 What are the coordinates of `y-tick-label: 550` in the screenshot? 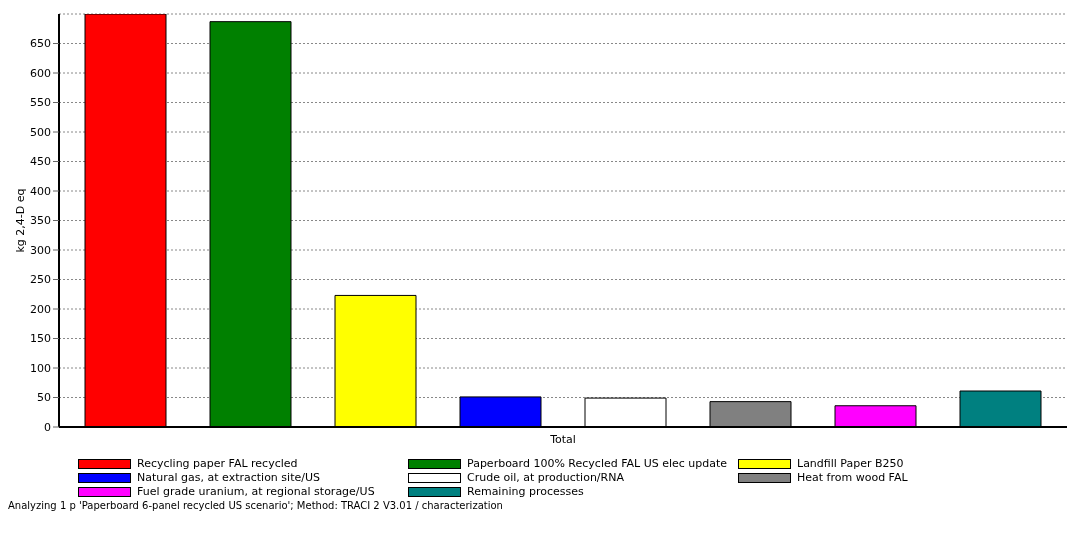 It's located at (40, 103).